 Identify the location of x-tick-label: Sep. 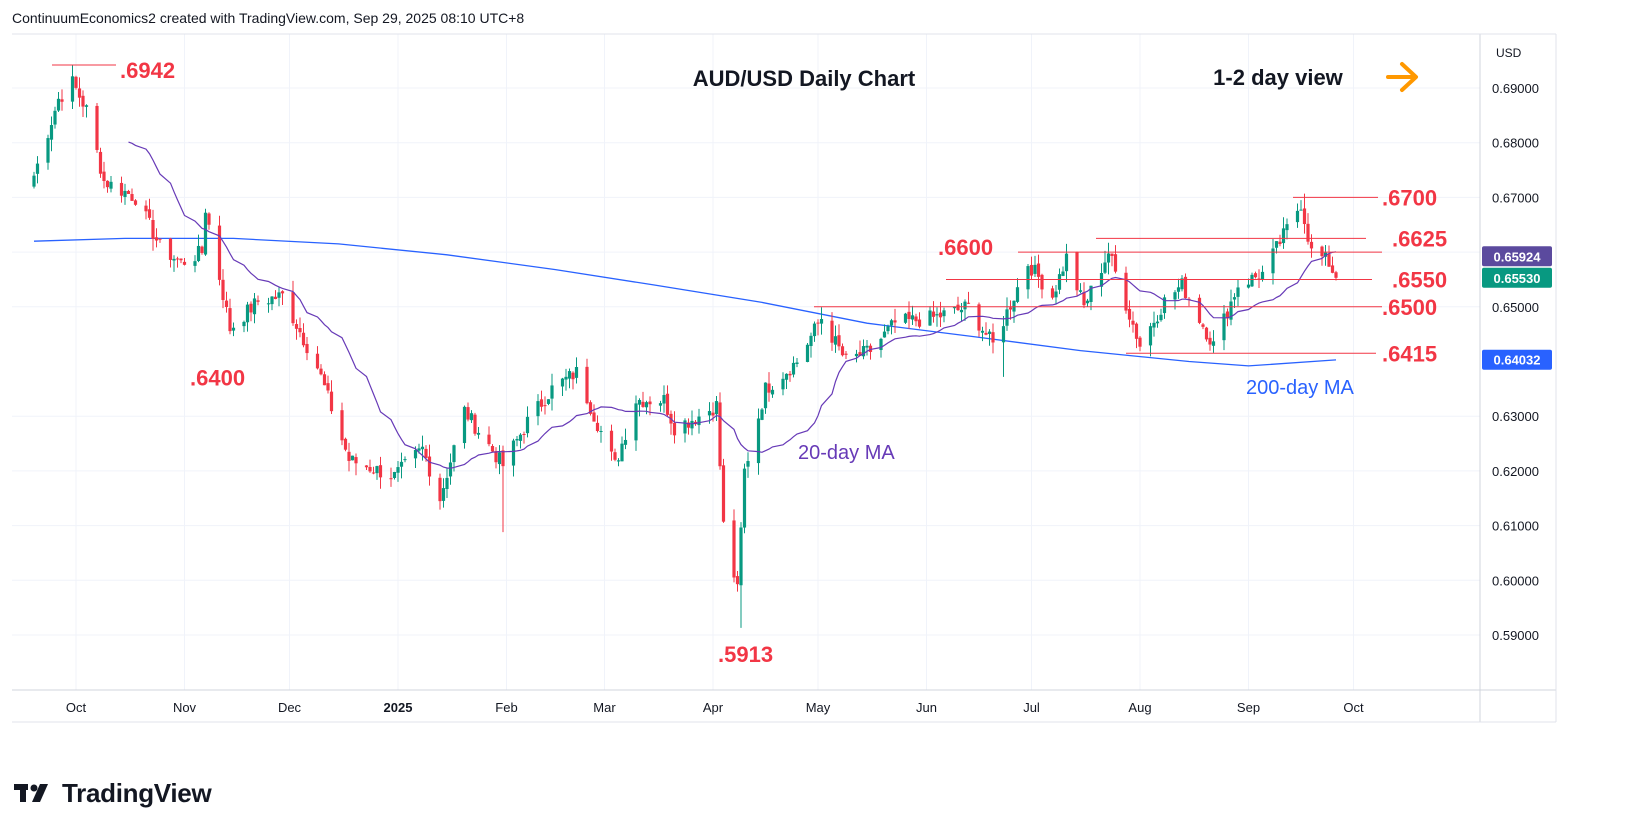
(1248, 707).